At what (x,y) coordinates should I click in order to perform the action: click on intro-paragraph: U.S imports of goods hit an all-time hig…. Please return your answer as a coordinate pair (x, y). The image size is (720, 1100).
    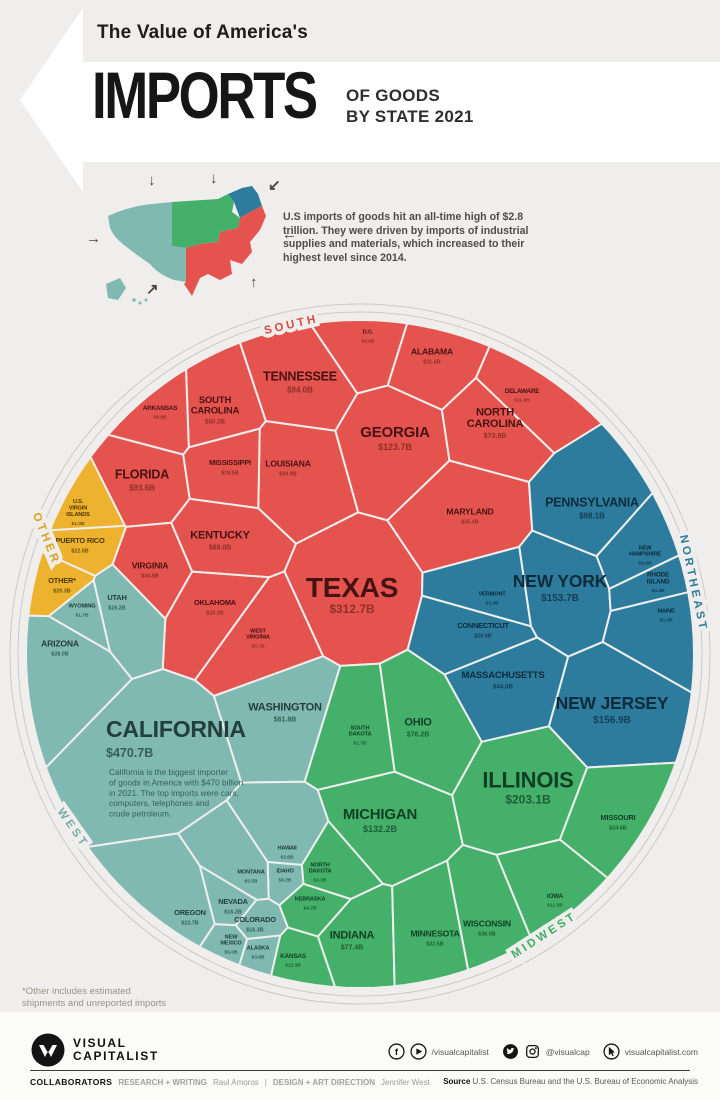
    Looking at the image, I should click on (406, 237).